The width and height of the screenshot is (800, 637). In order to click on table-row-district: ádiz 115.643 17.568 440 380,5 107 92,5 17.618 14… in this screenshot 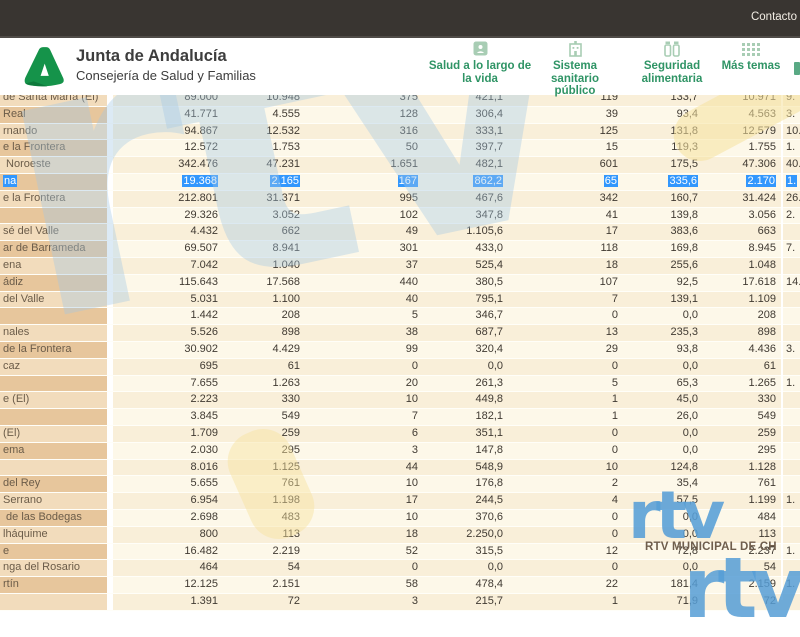, I will do `click(400, 283)`.